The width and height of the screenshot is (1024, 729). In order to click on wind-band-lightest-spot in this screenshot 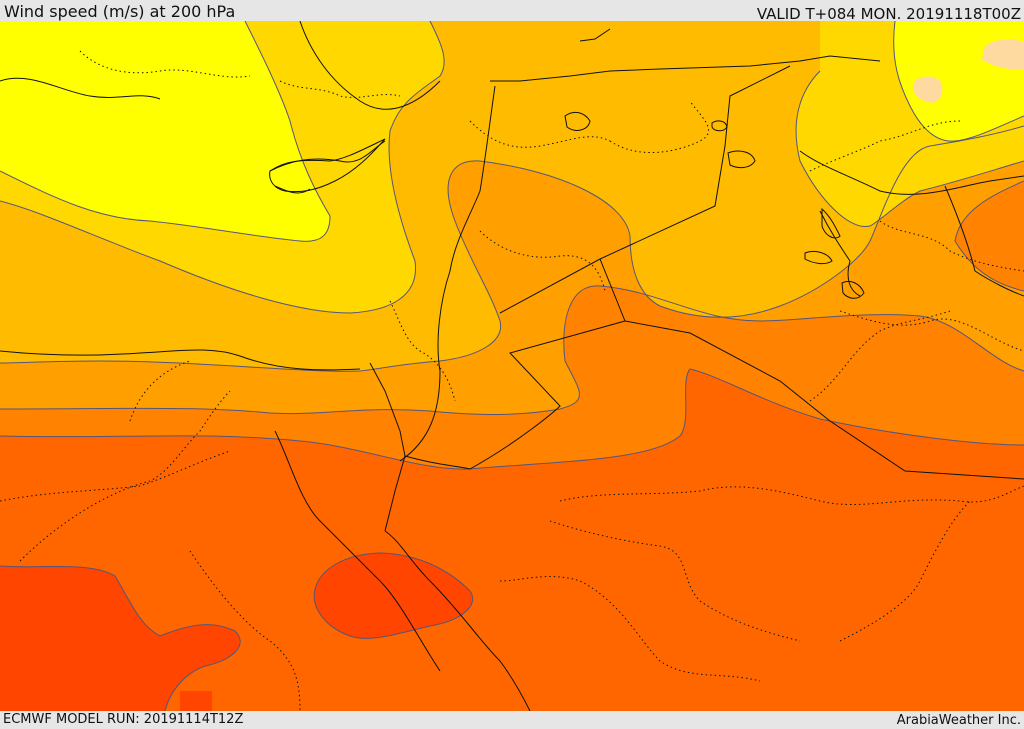, I will do `click(928, 89)`.